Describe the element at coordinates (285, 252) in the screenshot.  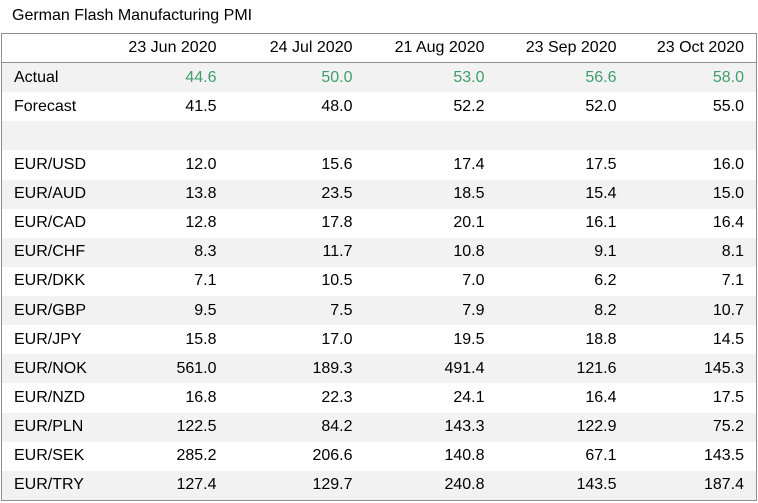
I see `table-cell: 11.7` at that location.